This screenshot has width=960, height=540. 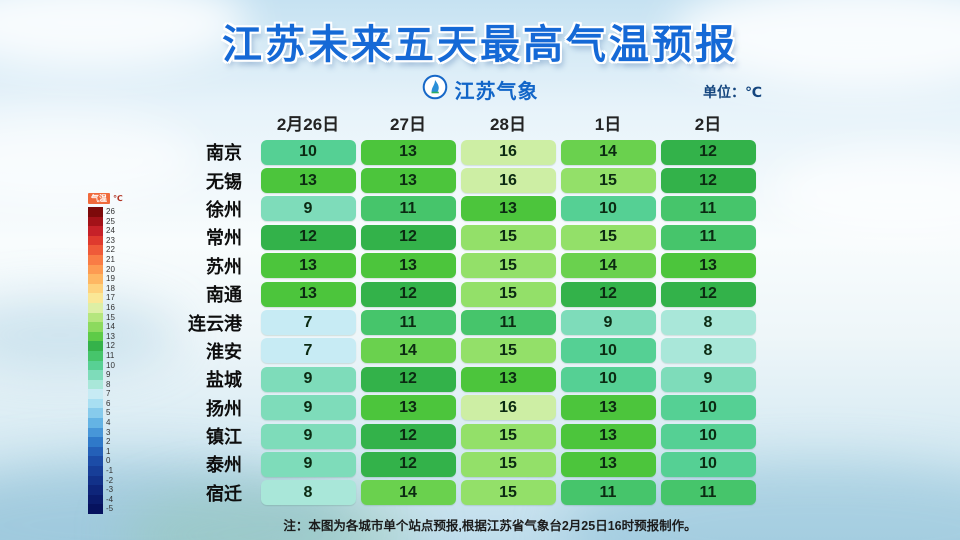 I want to click on city-label: 徐州, so click(x=224, y=209).